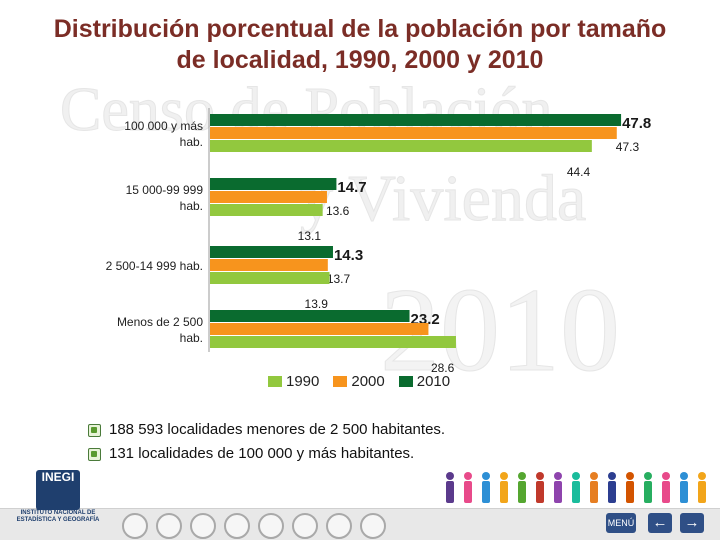 The image size is (720, 540). I want to click on footer-globe-icon, so click(169, 526).